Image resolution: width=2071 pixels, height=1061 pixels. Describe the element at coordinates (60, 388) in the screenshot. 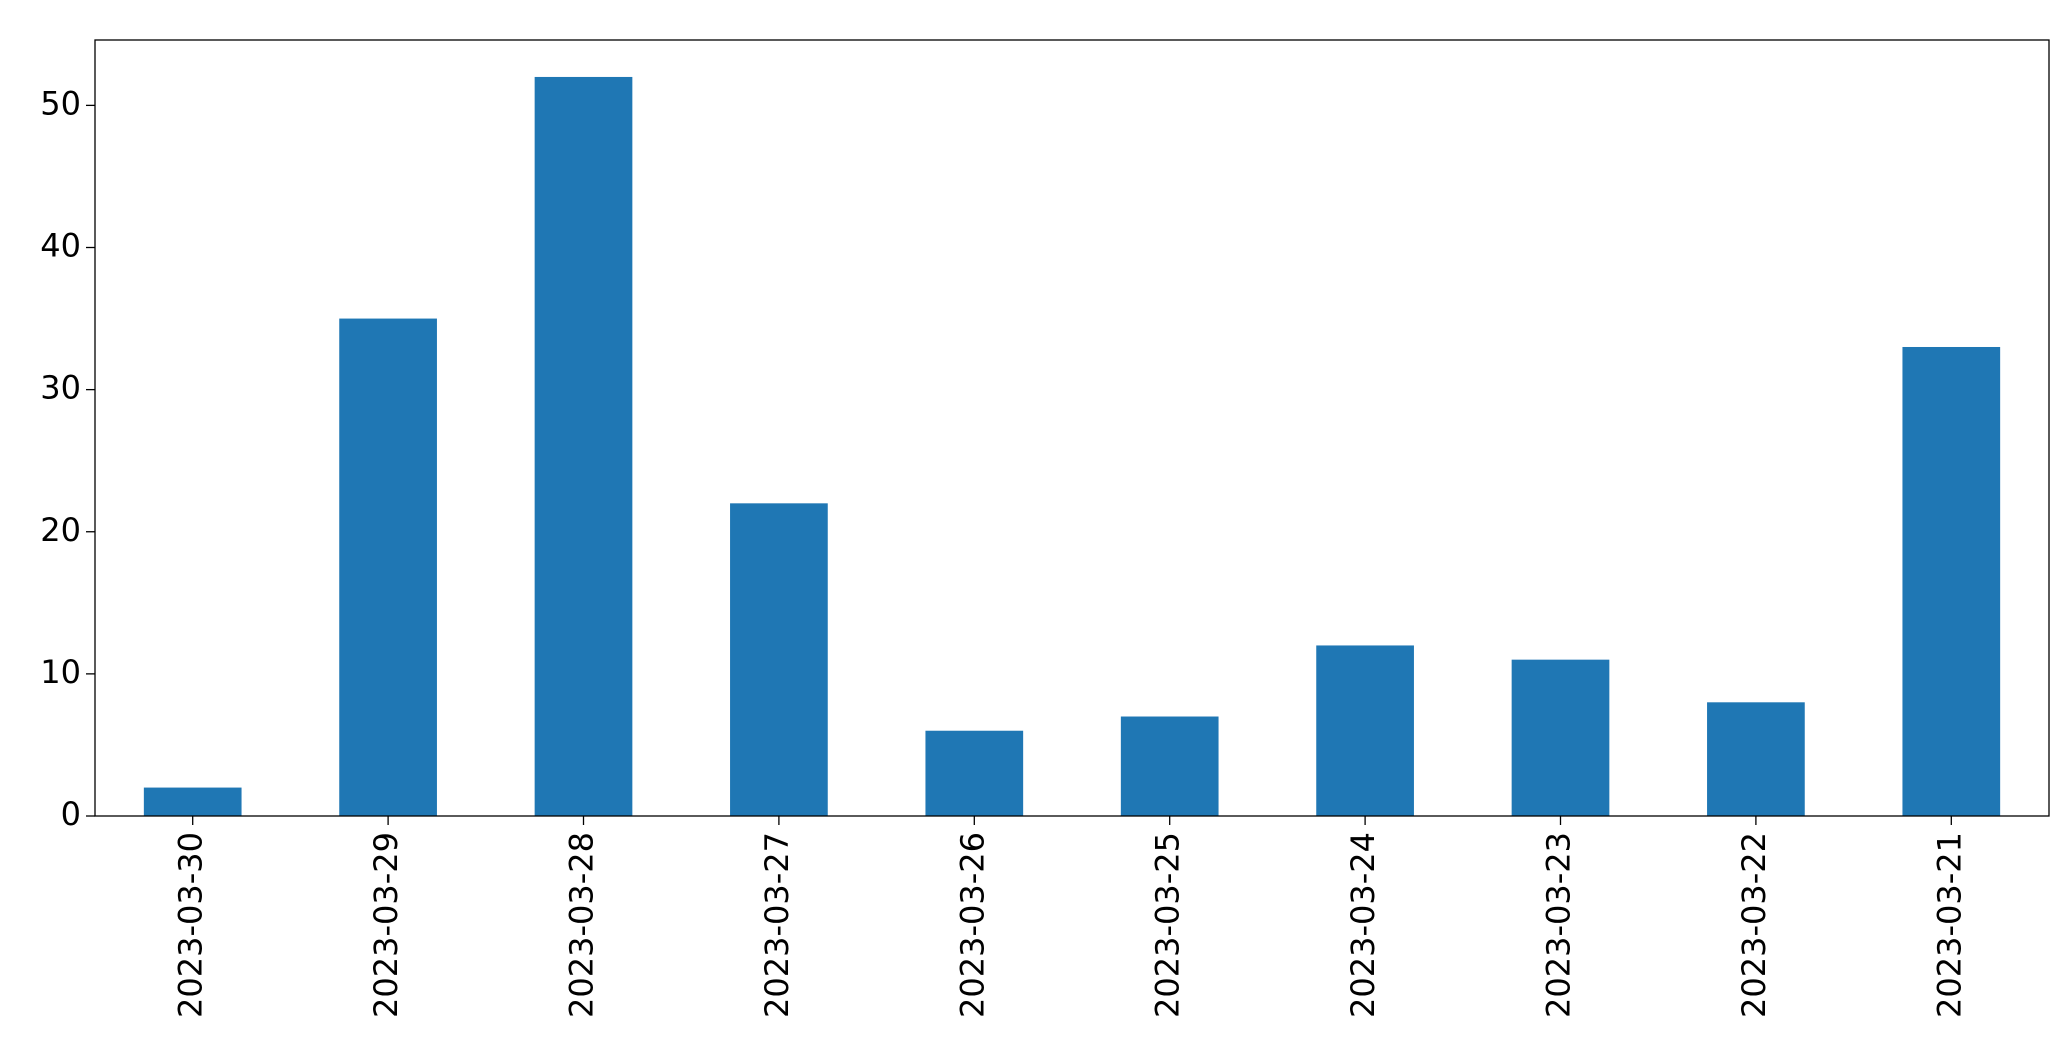

I see `y-tick-label: 30` at that location.